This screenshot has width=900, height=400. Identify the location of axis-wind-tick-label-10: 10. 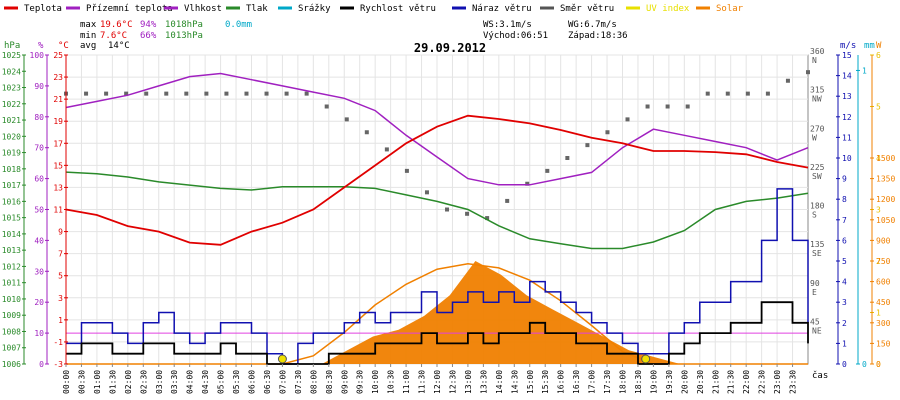
(847, 158).